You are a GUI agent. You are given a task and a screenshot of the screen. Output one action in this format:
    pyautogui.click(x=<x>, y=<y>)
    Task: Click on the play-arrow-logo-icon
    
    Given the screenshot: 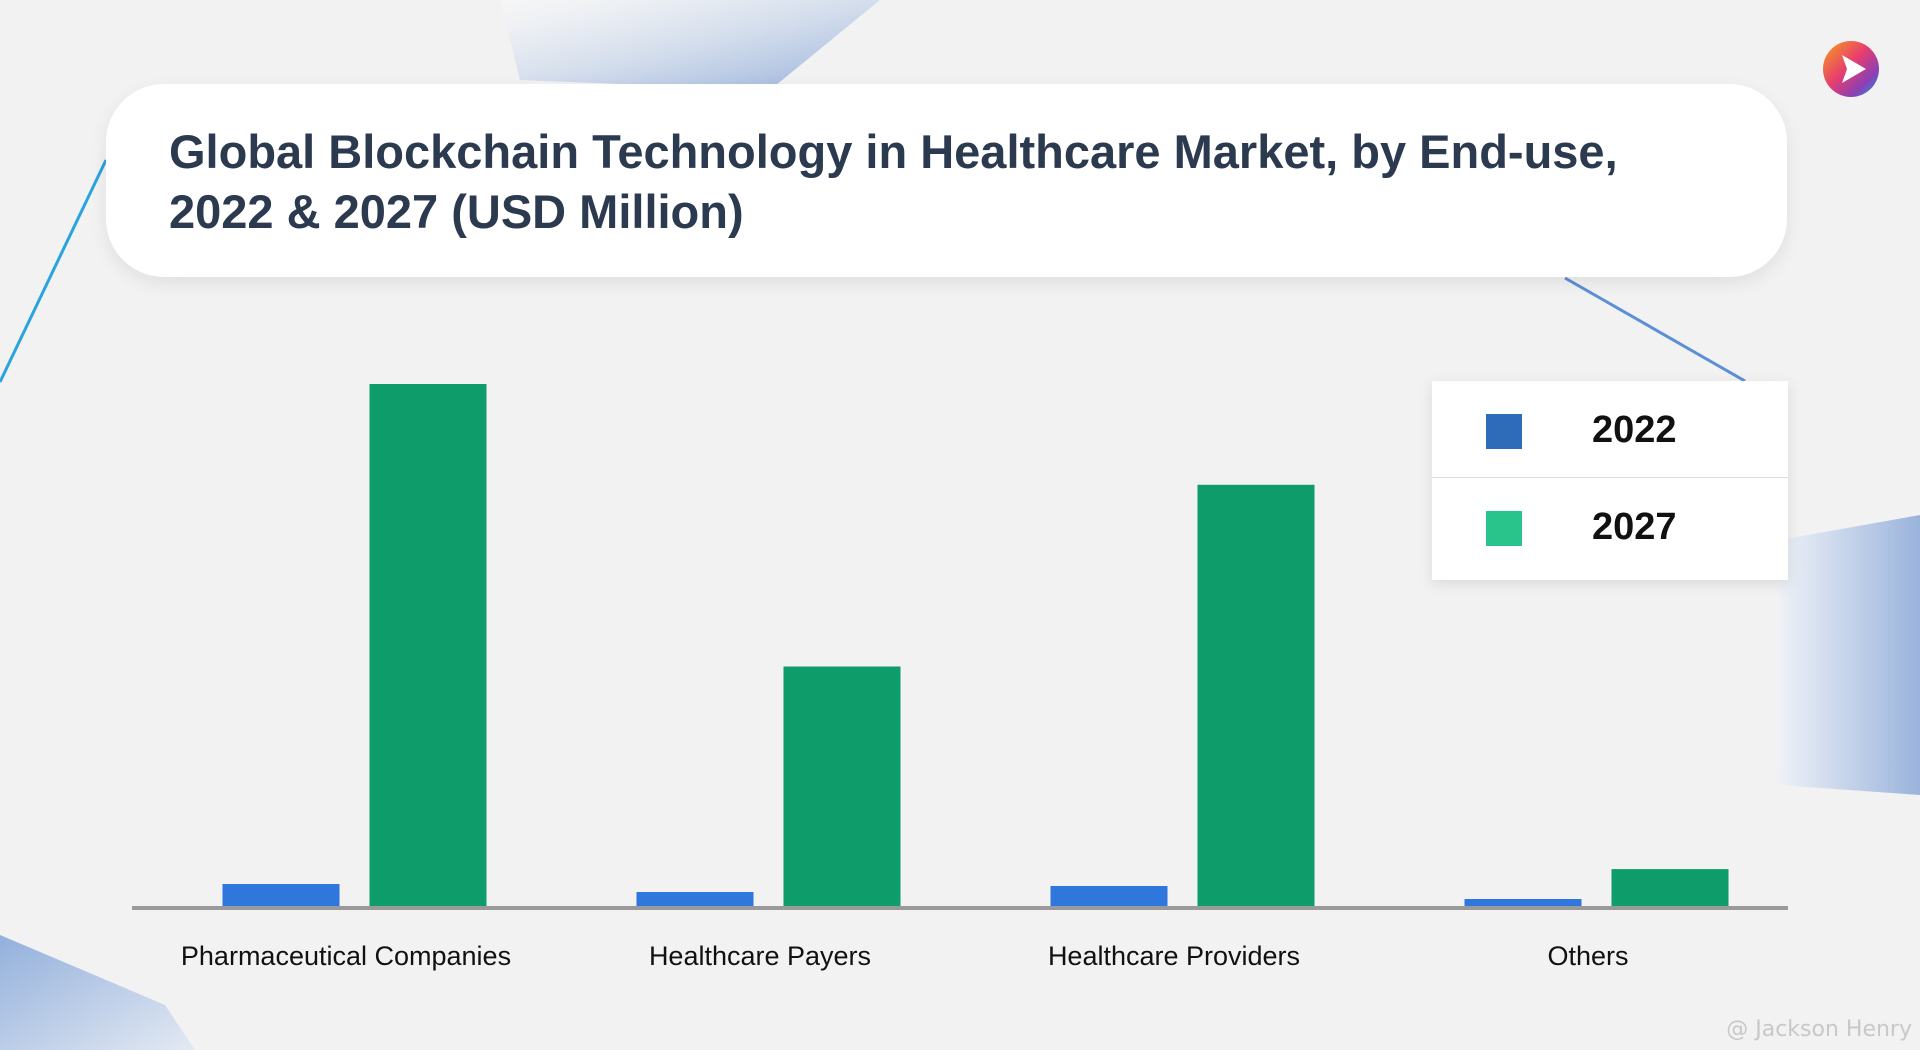 What is the action you would take?
    pyautogui.click(x=1851, y=69)
    